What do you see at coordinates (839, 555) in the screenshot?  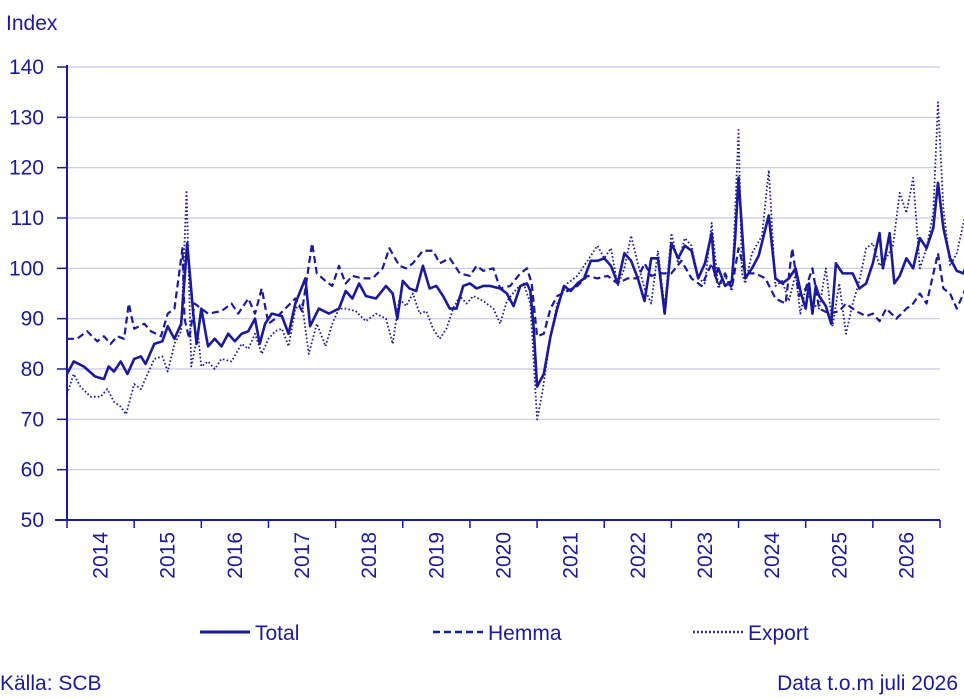 I see `x-tick-label: 2025` at bounding box center [839, 555].